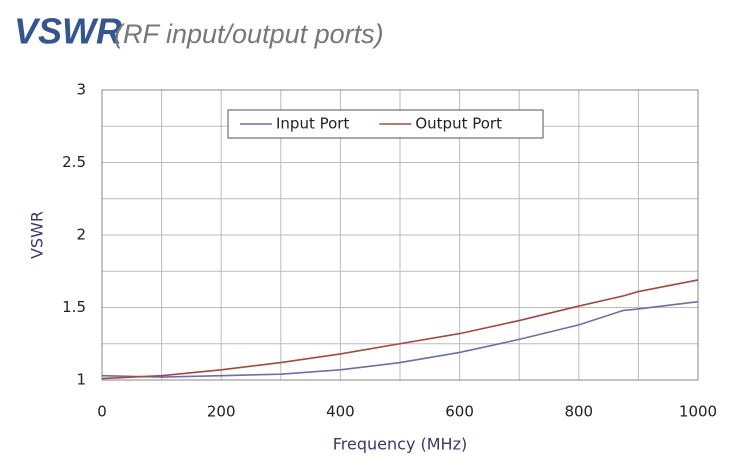 The width and height of the screenshot is (742, 472). I want to click on x-tick-label: 600, so click(459, 412).